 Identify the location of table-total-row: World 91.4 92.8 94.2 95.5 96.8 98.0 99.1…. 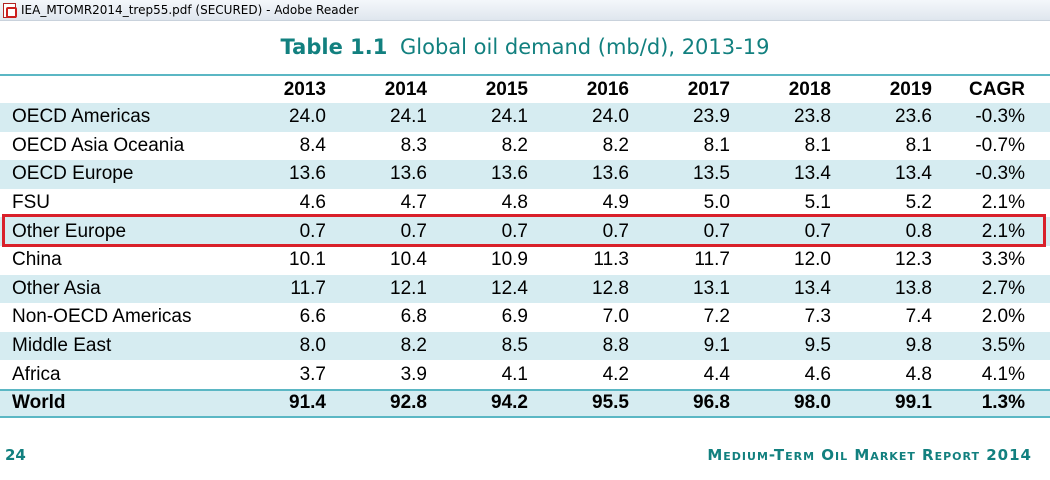
(525, 403).